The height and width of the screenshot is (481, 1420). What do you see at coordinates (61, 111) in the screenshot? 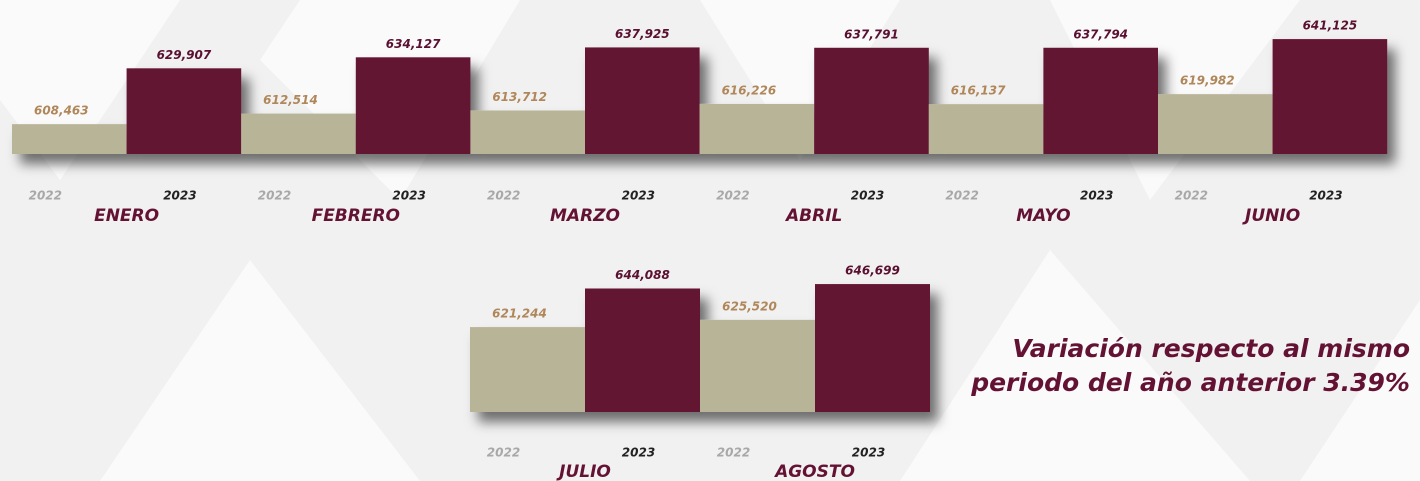
I see `value-label: 608,463` at bounding box center [61, 111].